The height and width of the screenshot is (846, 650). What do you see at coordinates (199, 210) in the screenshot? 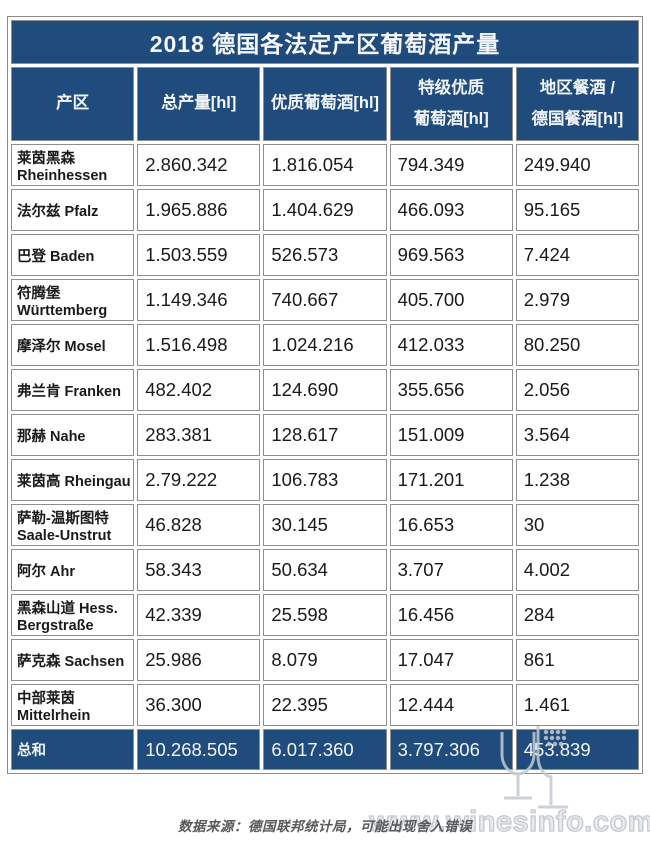
I see `value-total: 1.965.886` at bounding box center [199, 210].